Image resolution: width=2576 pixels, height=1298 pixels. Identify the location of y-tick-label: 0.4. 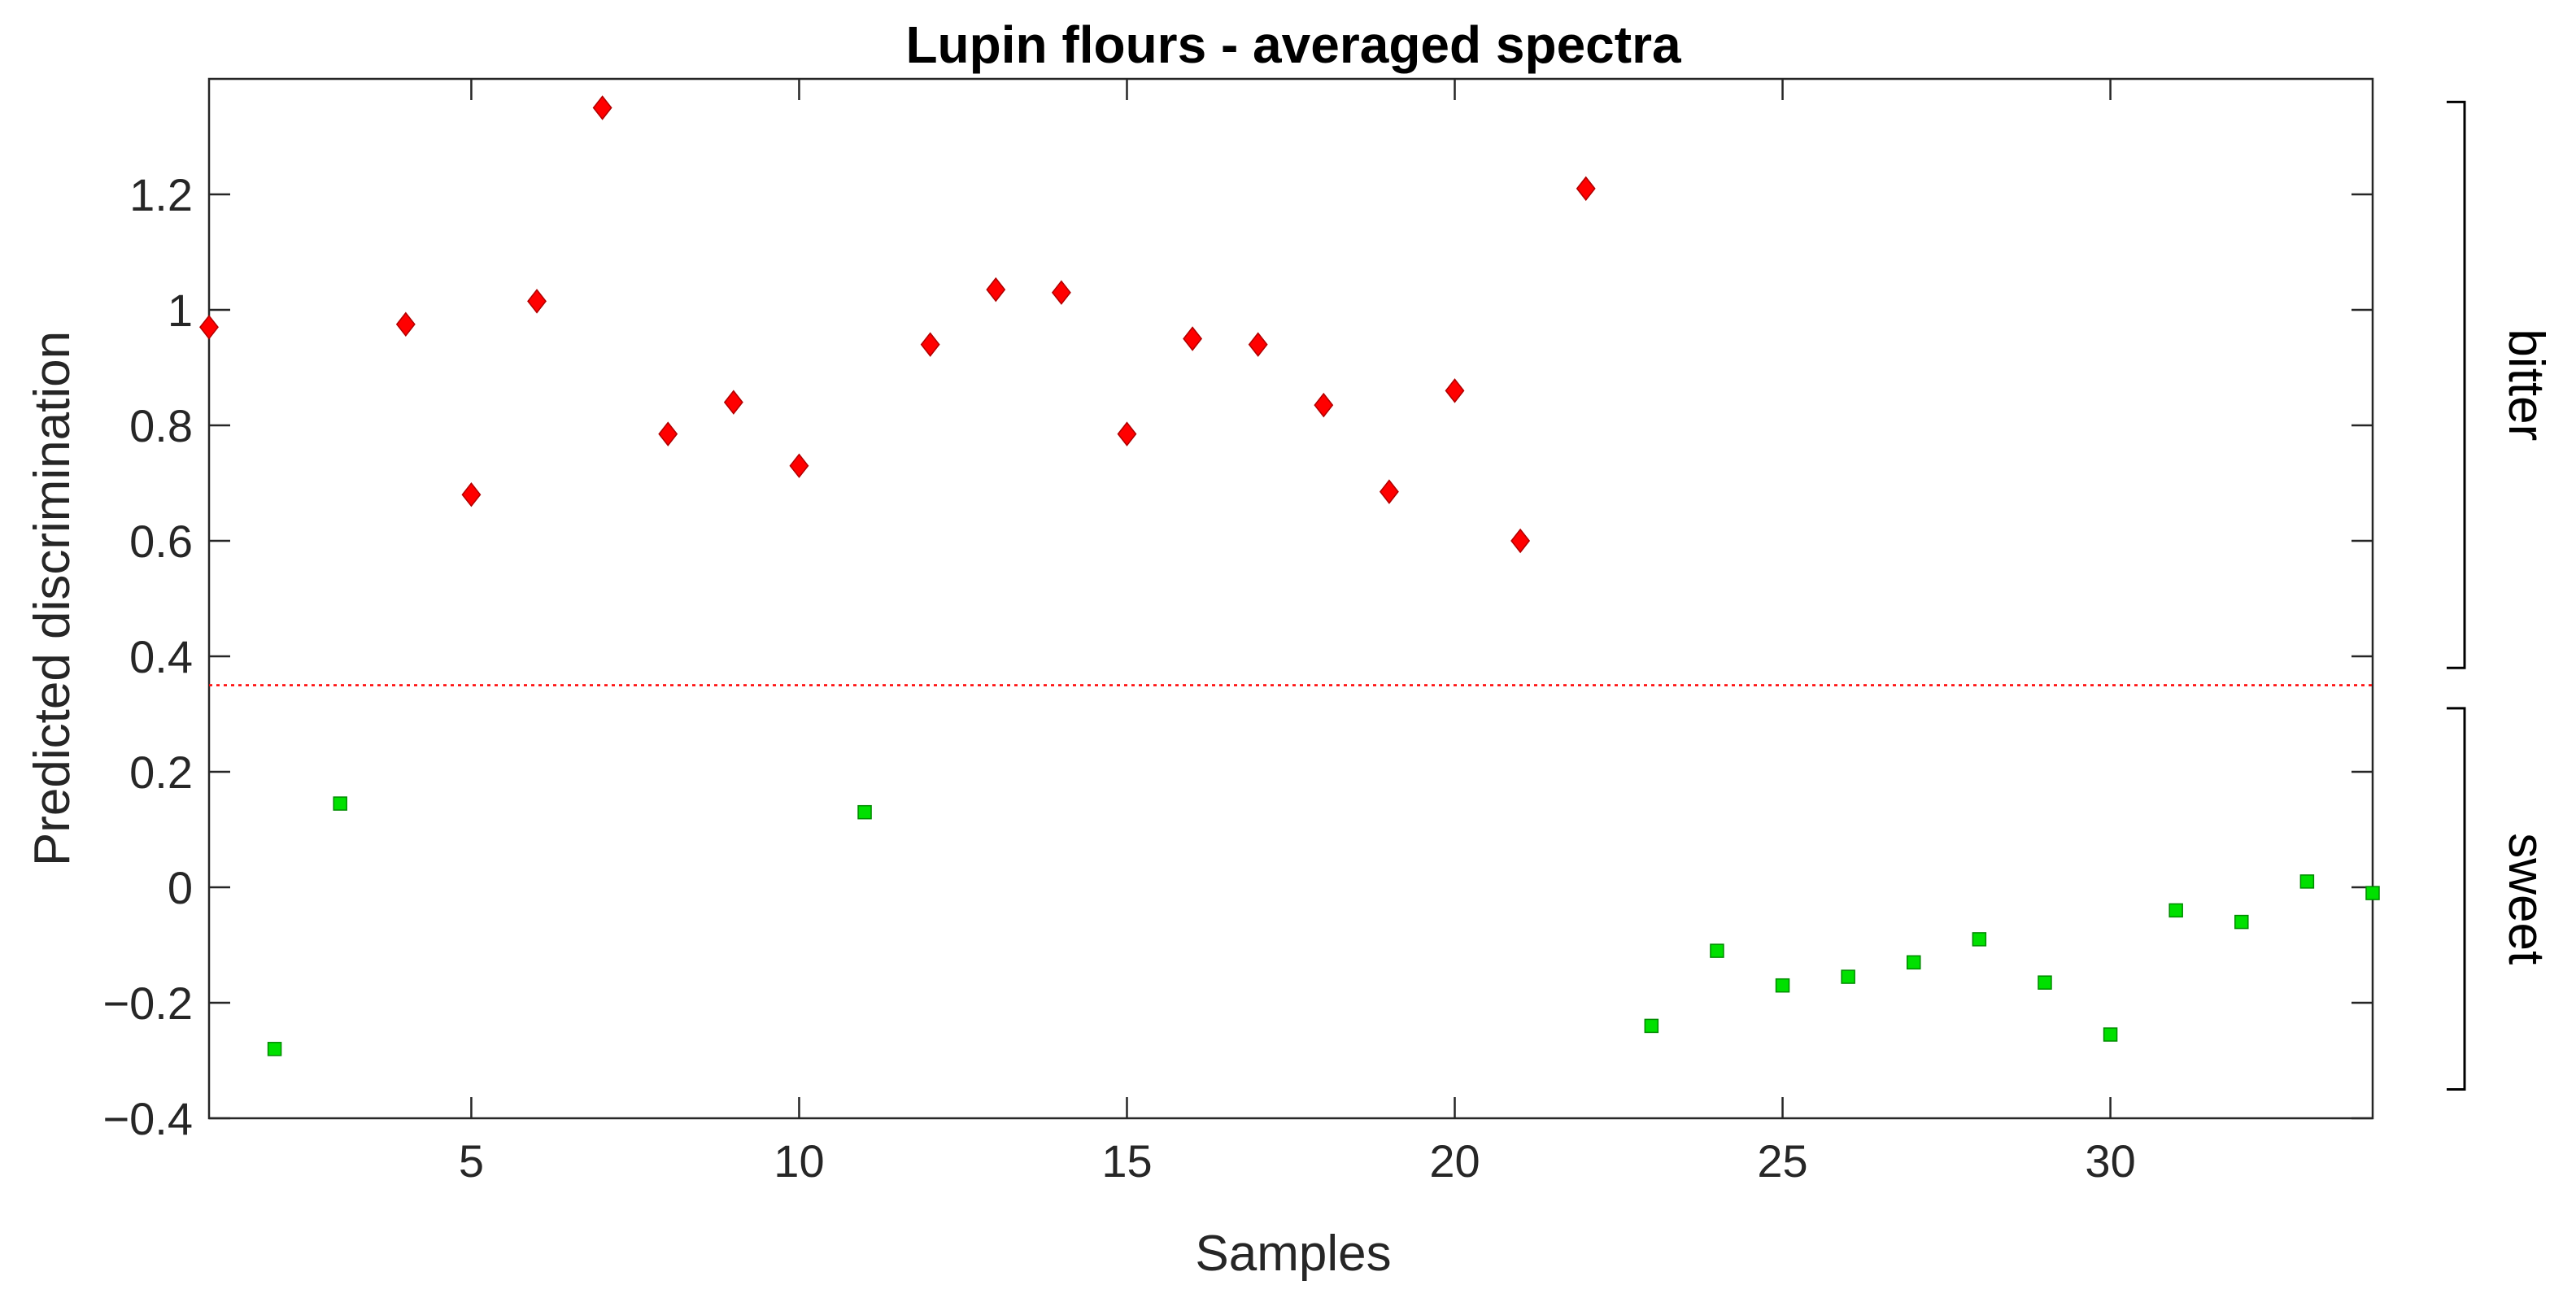
(161, 657).